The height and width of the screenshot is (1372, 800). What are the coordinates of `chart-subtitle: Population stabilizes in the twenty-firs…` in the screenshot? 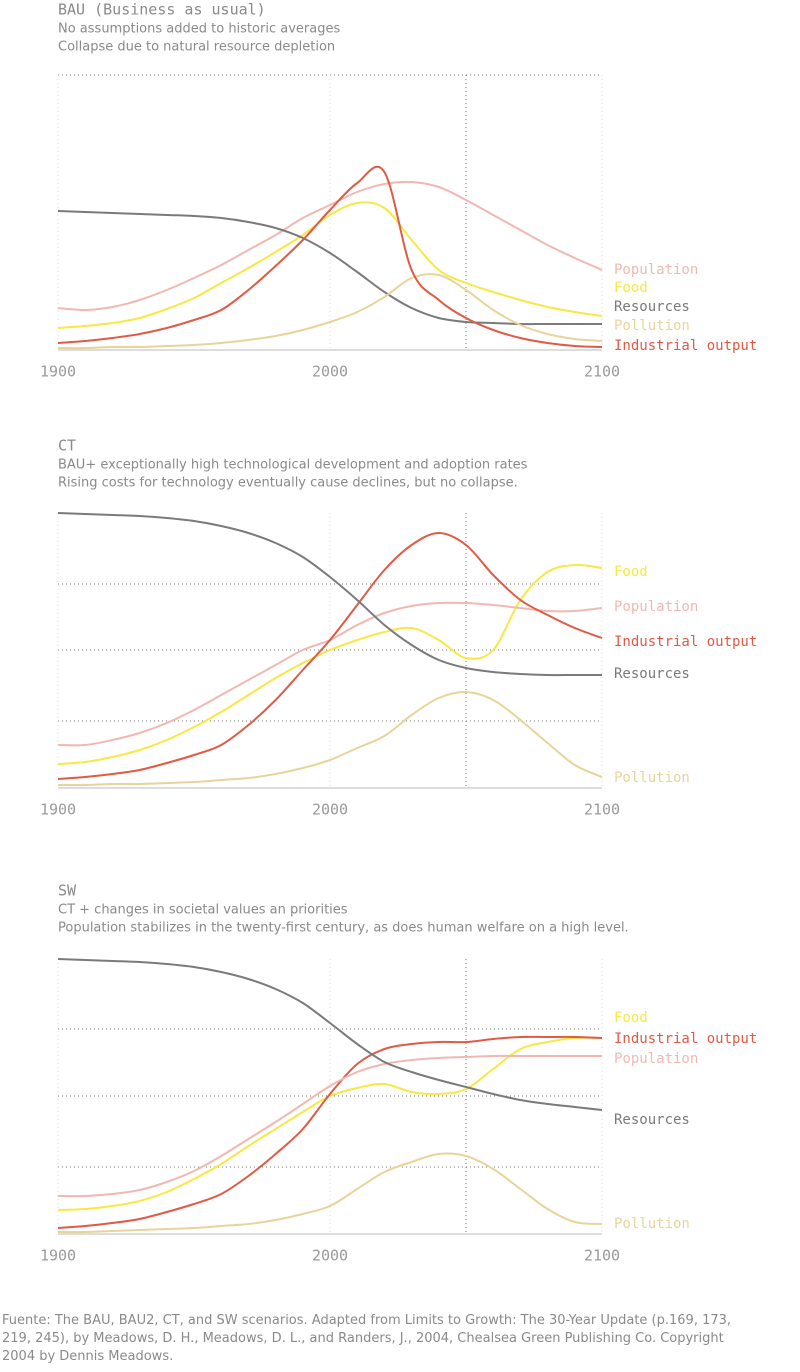 It's located at (343, 928).